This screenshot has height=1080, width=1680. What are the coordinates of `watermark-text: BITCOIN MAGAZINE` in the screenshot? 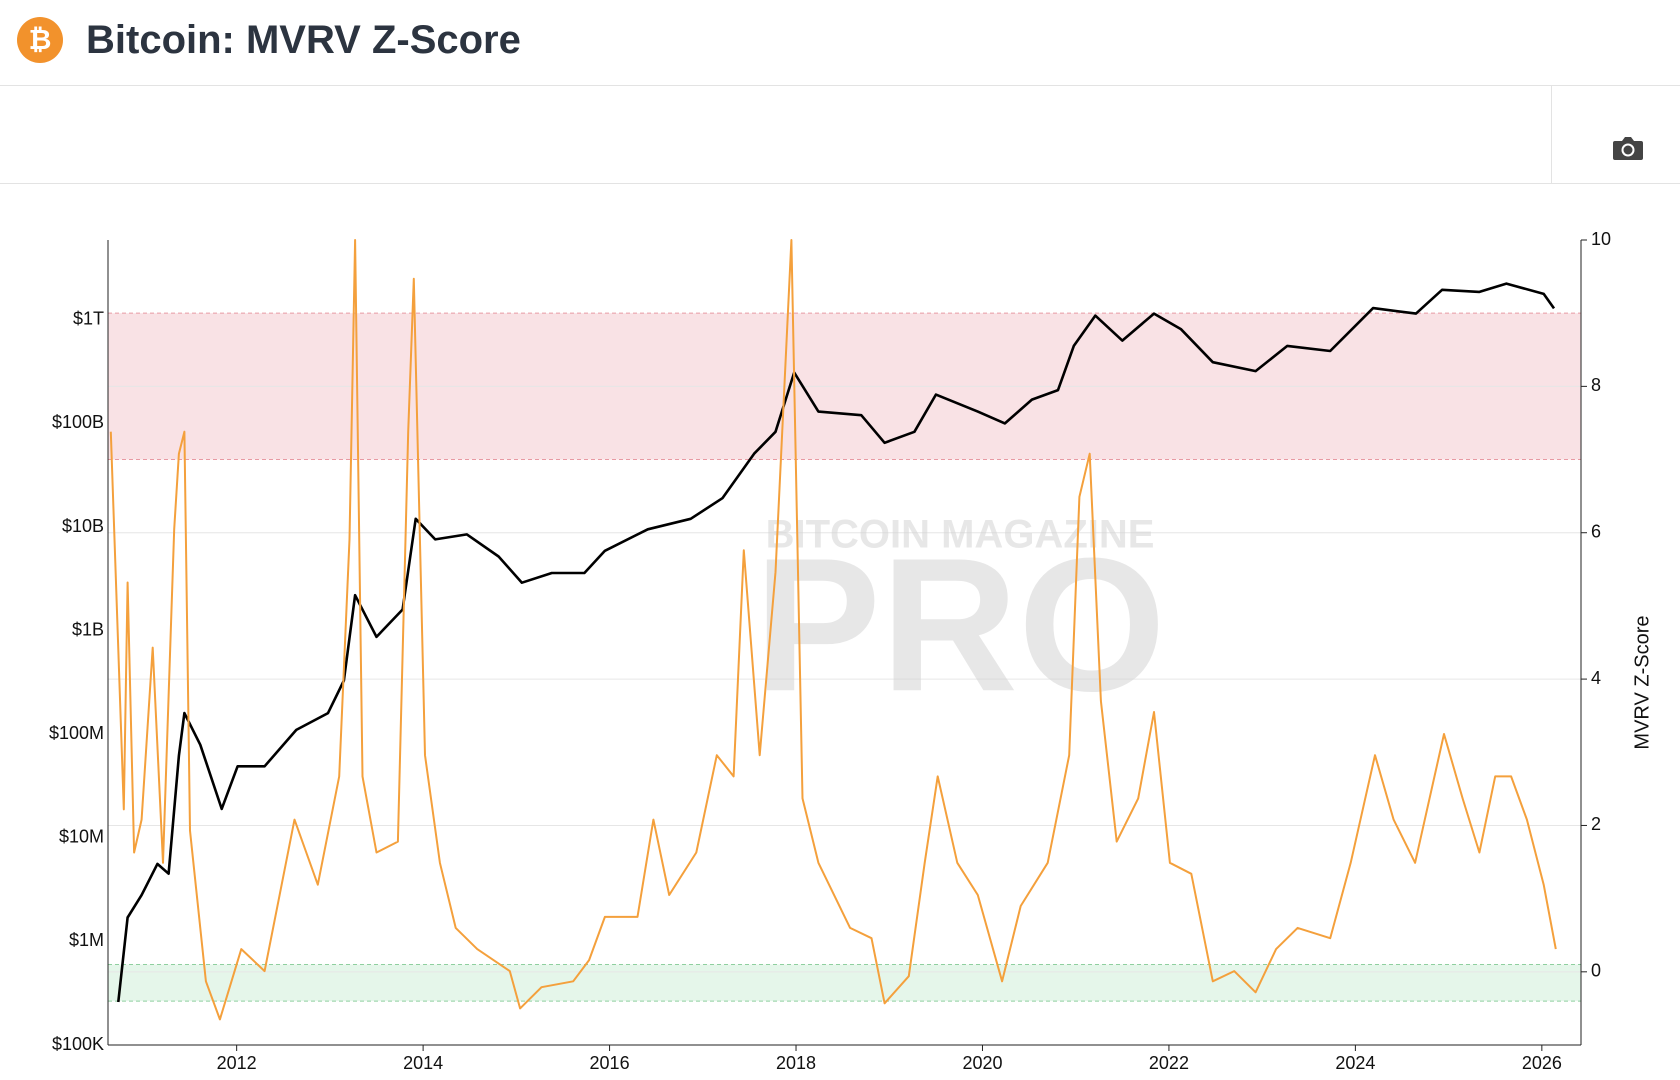 It's located at (960, 535).